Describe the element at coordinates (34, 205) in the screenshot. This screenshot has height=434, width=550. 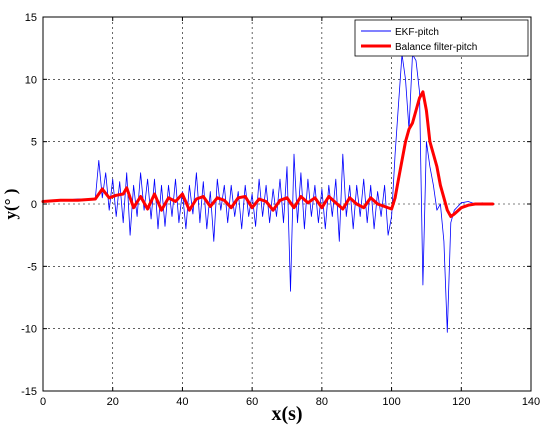
I see `y-tick-label: 0` at that location.